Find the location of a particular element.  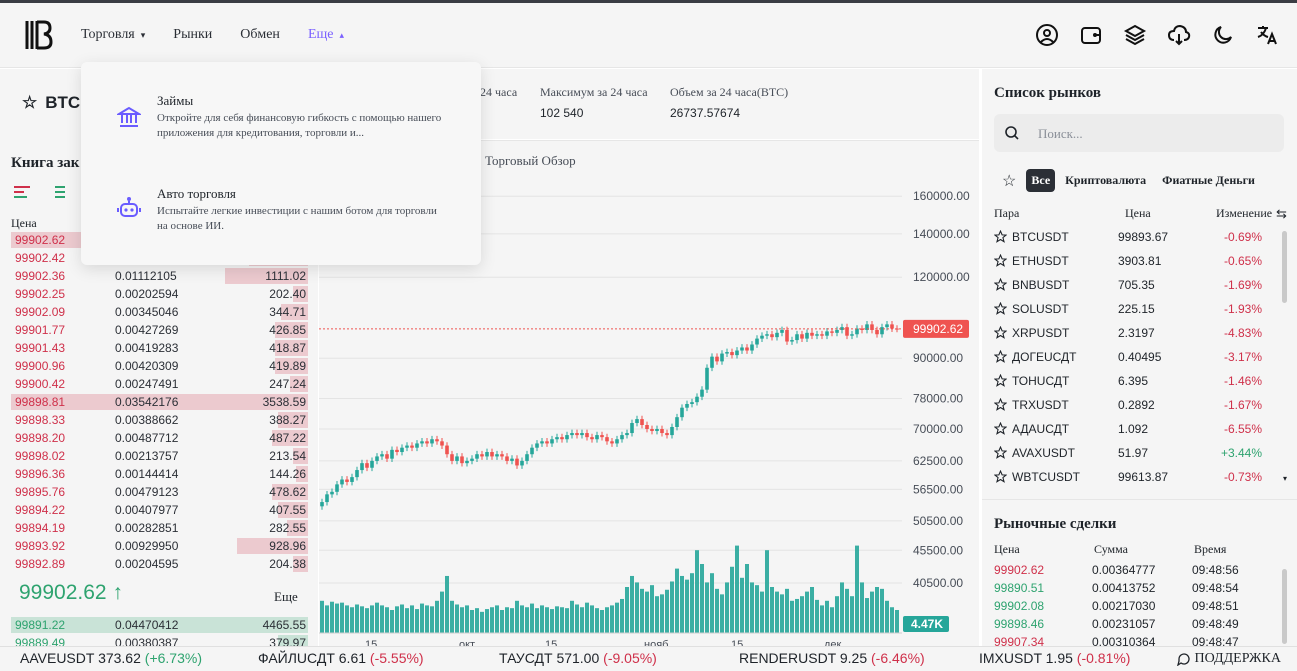

ticker-item: IMXUSDT 1.95 (-0.81%) is located at coordinates (1054, 658).